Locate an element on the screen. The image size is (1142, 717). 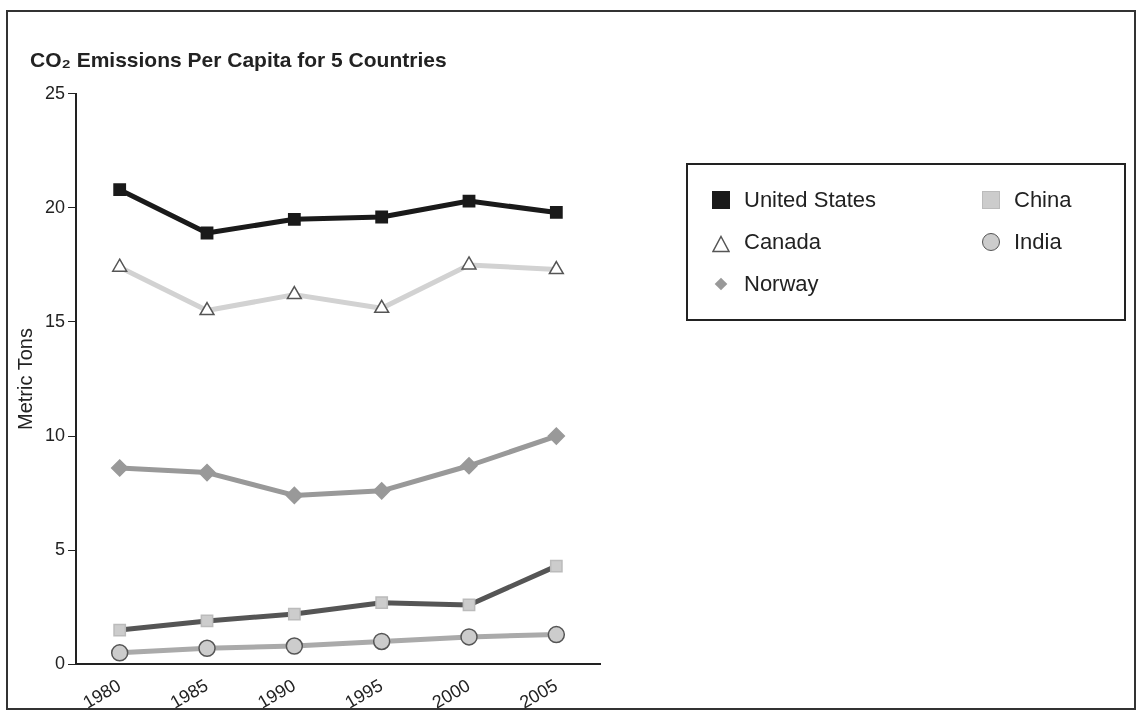
legend-label: India is located at coordinates (1038, 242).